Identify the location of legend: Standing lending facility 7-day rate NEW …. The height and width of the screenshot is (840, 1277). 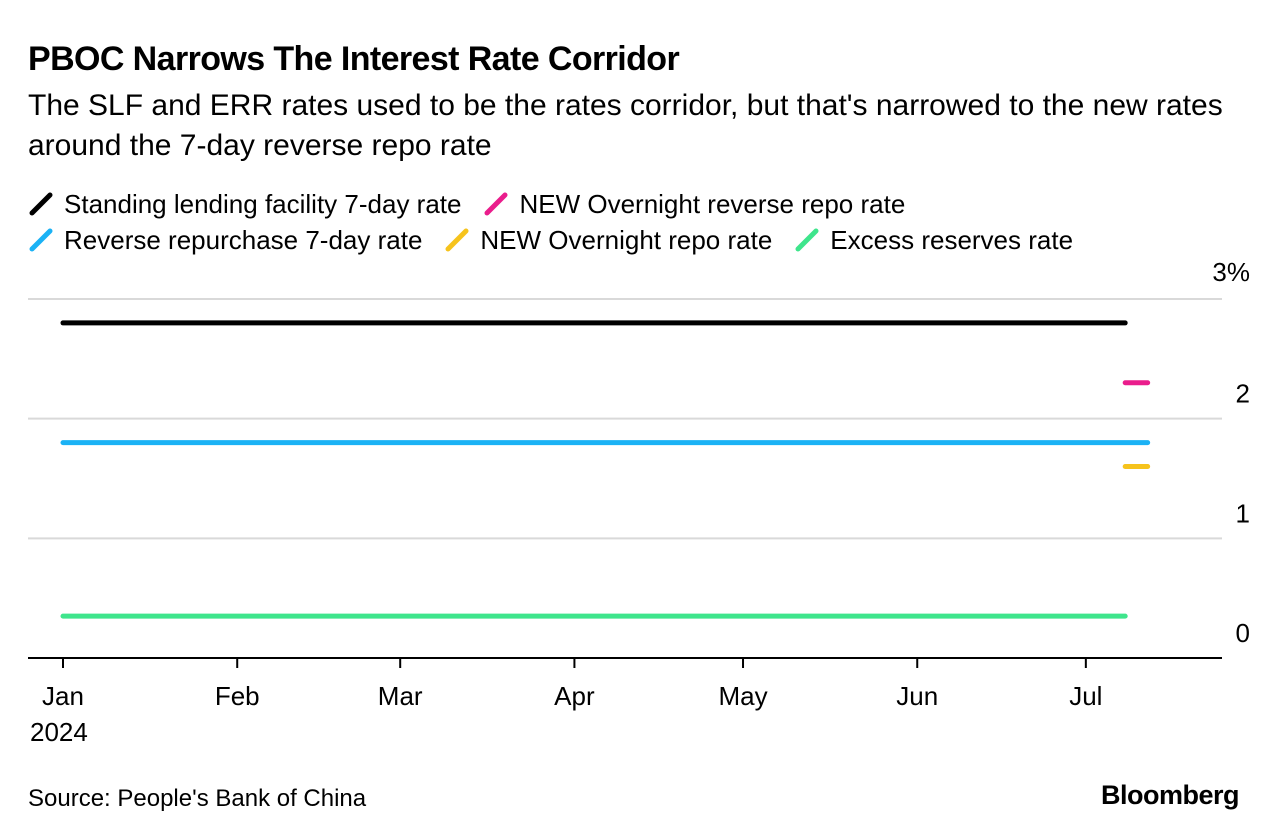
(638, 222).